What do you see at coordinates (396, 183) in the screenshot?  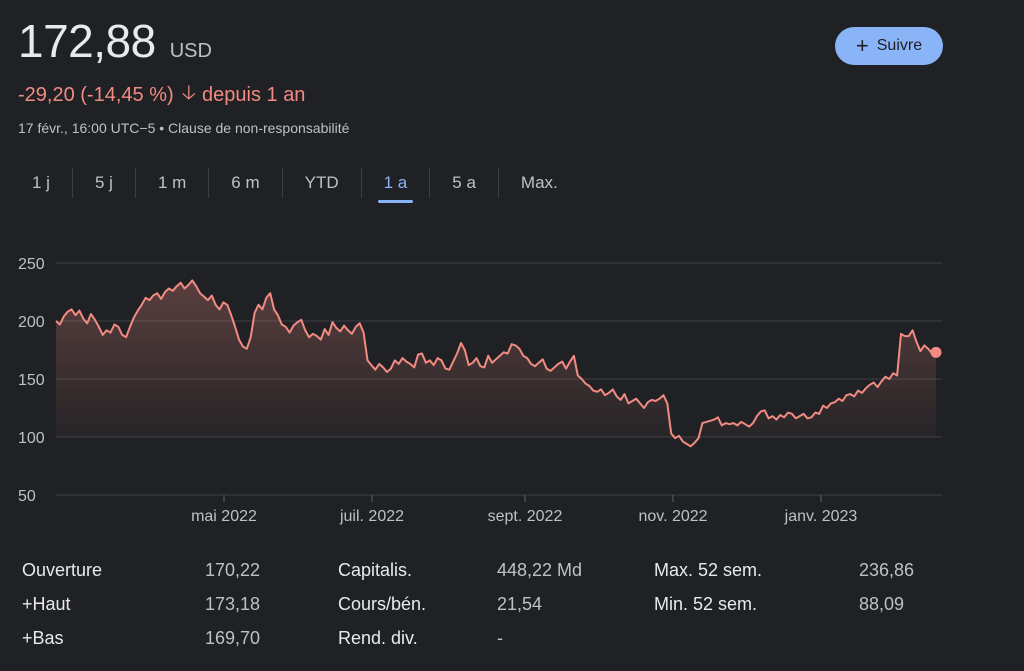 I see `tab-1y: 1 a` at bounding box center [396, 183].